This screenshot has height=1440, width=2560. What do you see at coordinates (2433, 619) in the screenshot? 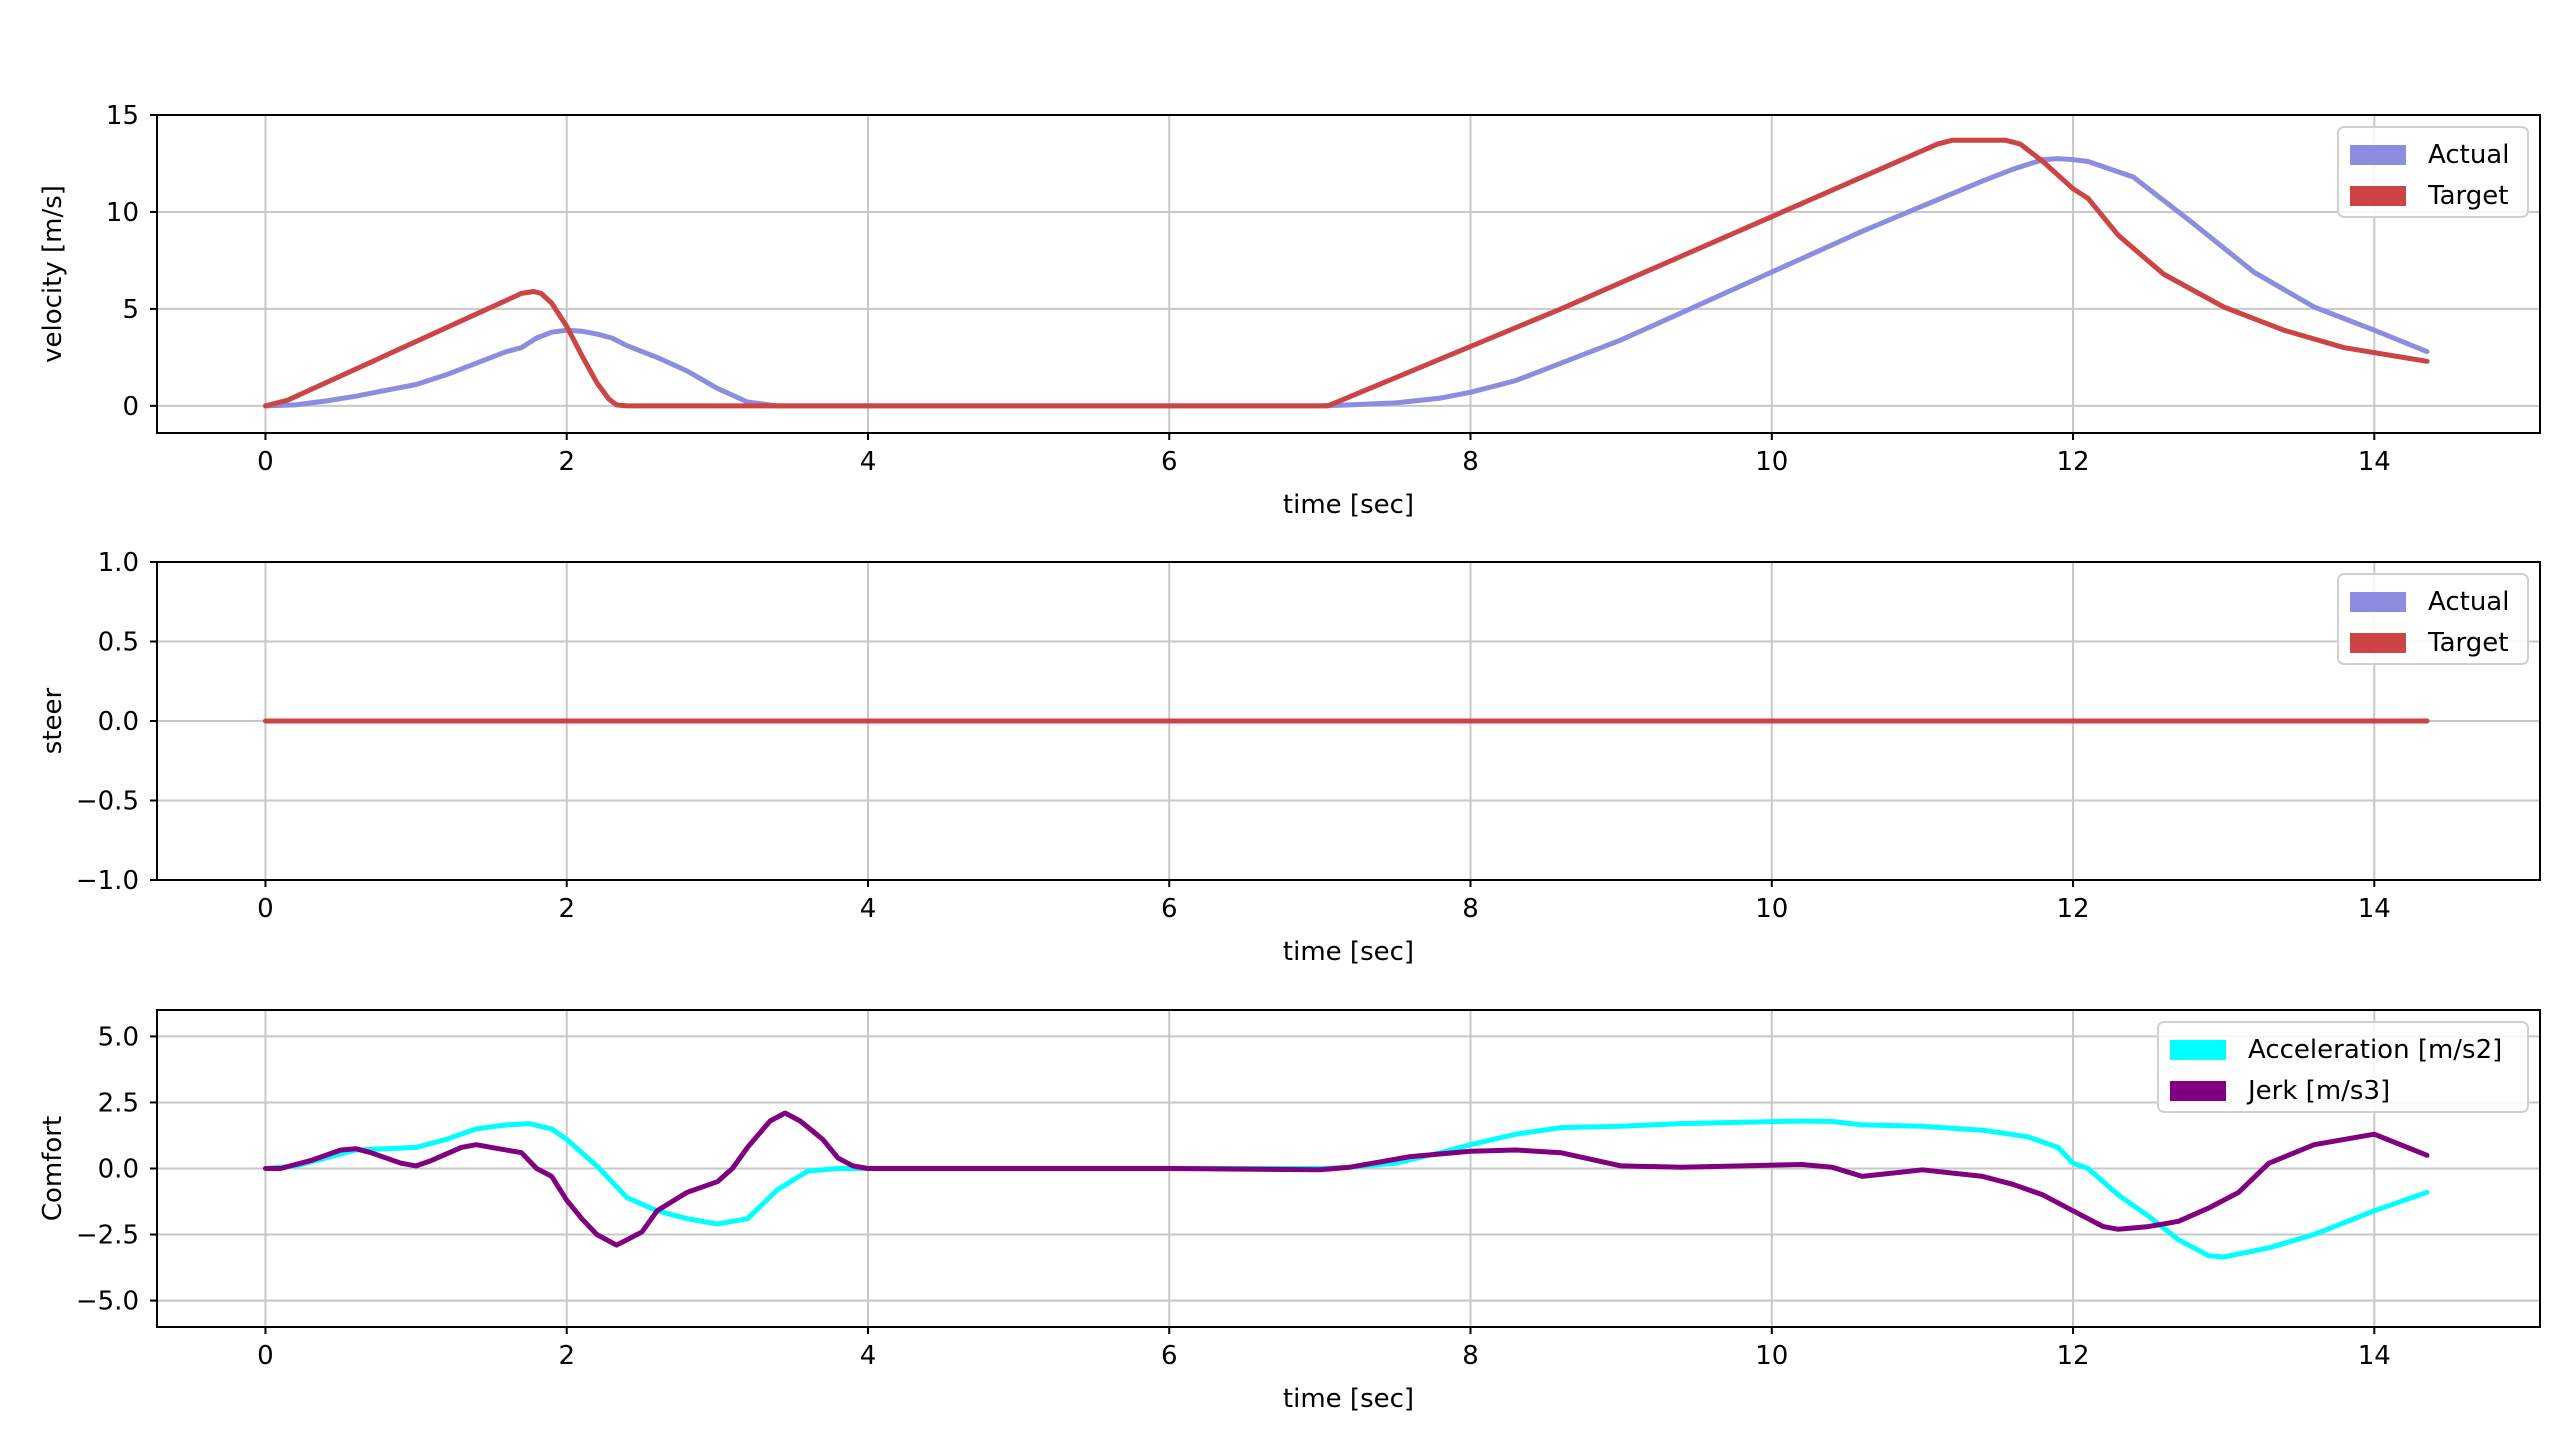
I see `steer-legend: Actual Target` at bounding box center [2433, 619].